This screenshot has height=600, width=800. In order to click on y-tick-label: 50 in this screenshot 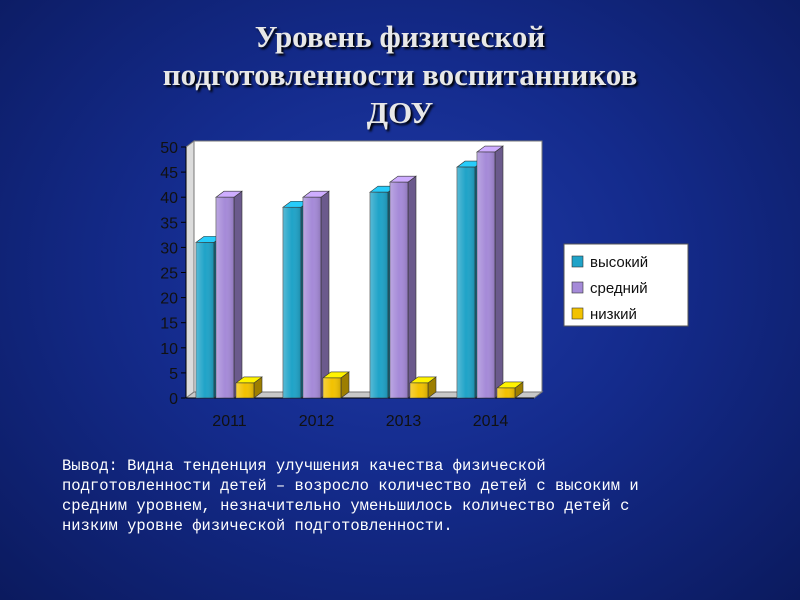, I will do `click(169, 148)`.